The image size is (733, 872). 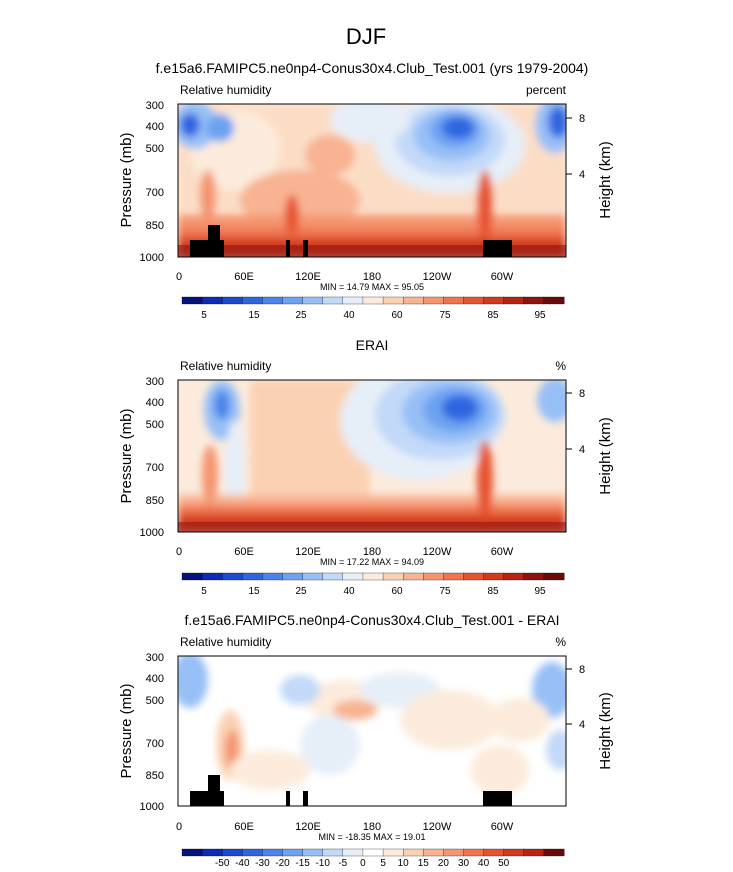 I want to click on right-string: percent, so click(x=546, y=90).